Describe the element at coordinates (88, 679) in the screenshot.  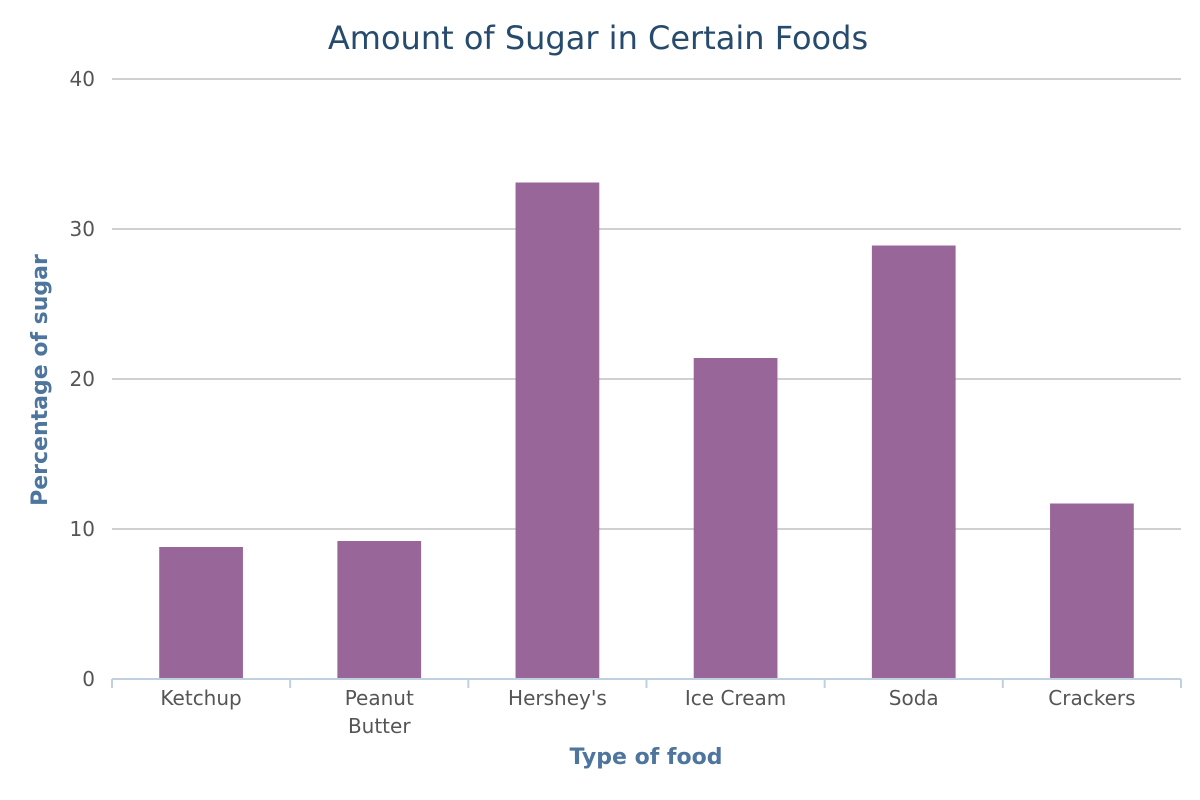
I see `y-tick-label: 0` at that location.